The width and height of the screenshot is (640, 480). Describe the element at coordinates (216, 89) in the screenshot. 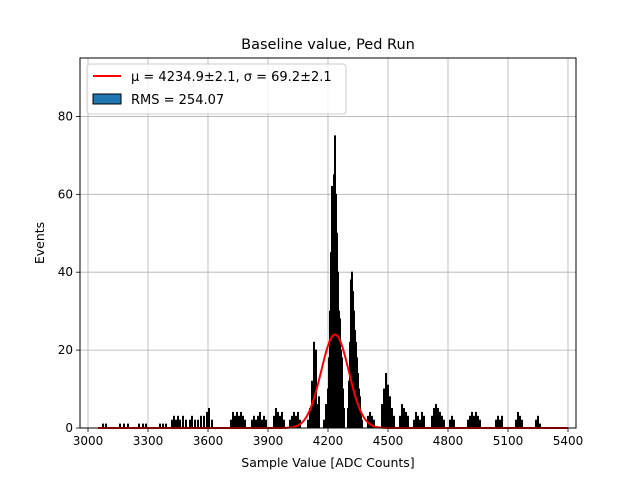

I see `legend-box` at that location.